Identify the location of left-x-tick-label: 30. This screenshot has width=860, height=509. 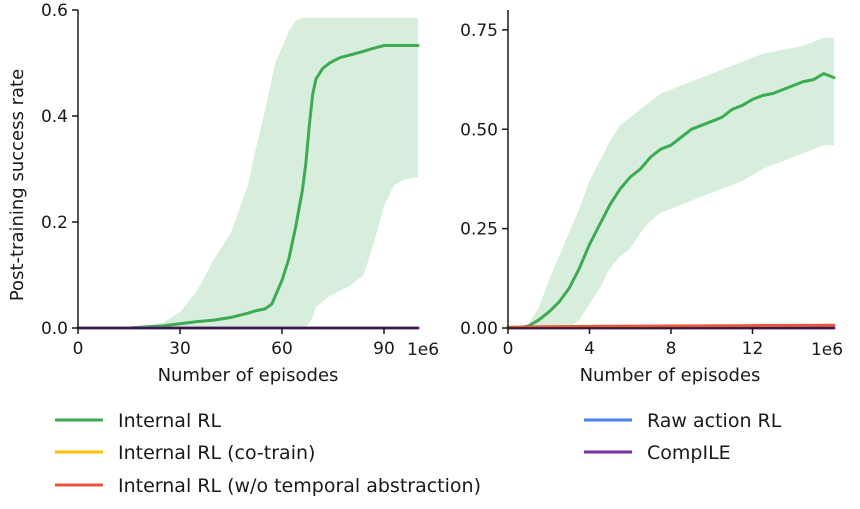
(180, 349).